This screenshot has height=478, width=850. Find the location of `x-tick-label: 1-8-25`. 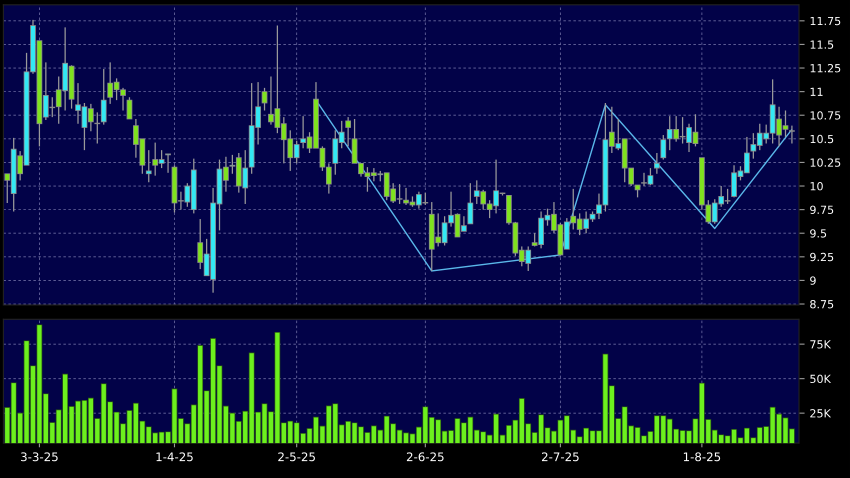

x-tick-label: 1-8-25 is located at coordinates (702, 457).